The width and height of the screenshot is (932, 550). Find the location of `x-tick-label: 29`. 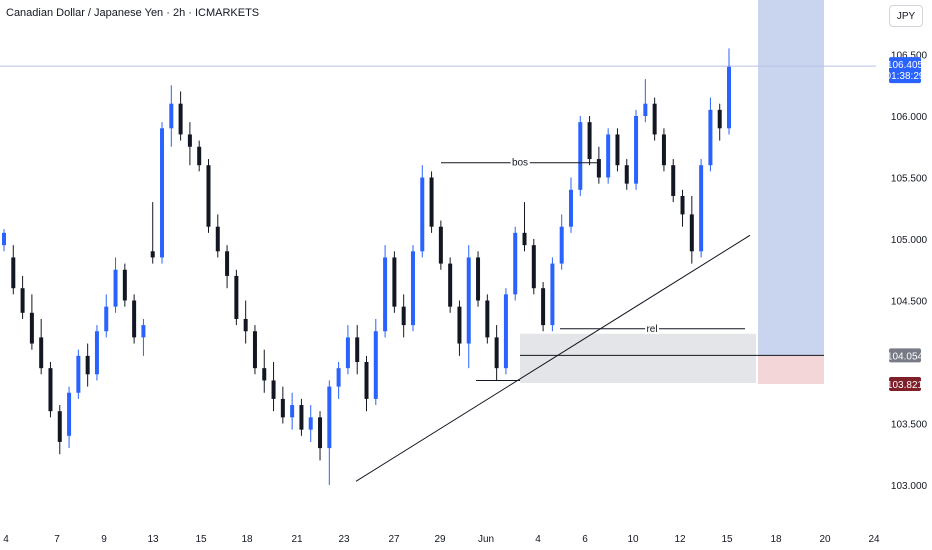

x-tick-label: 29 is located at coordinates (440, 539).